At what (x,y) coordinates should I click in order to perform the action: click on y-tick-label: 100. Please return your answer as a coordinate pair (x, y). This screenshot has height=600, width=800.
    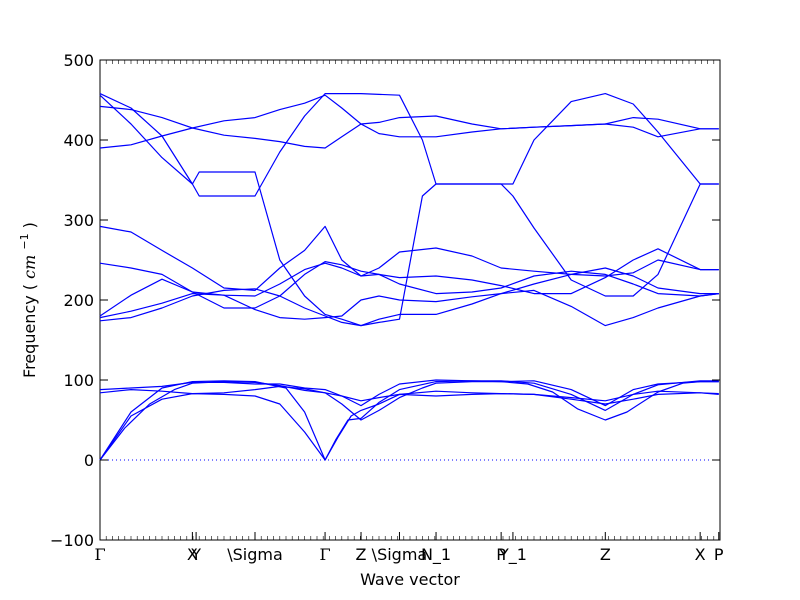
    Looking at the image, I should click on (78, 380).